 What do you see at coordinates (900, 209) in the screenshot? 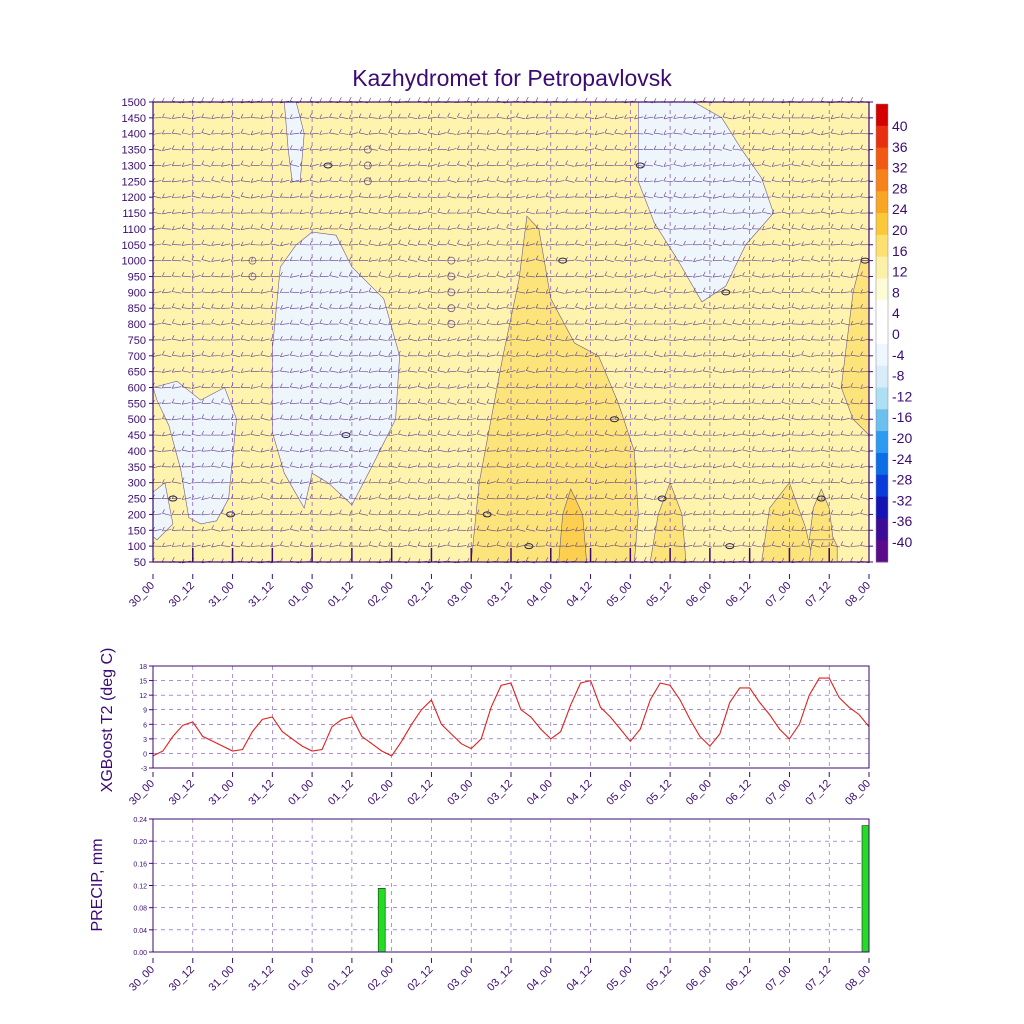
I see `colorbar-label: 24` at bounding box center [900, 209].